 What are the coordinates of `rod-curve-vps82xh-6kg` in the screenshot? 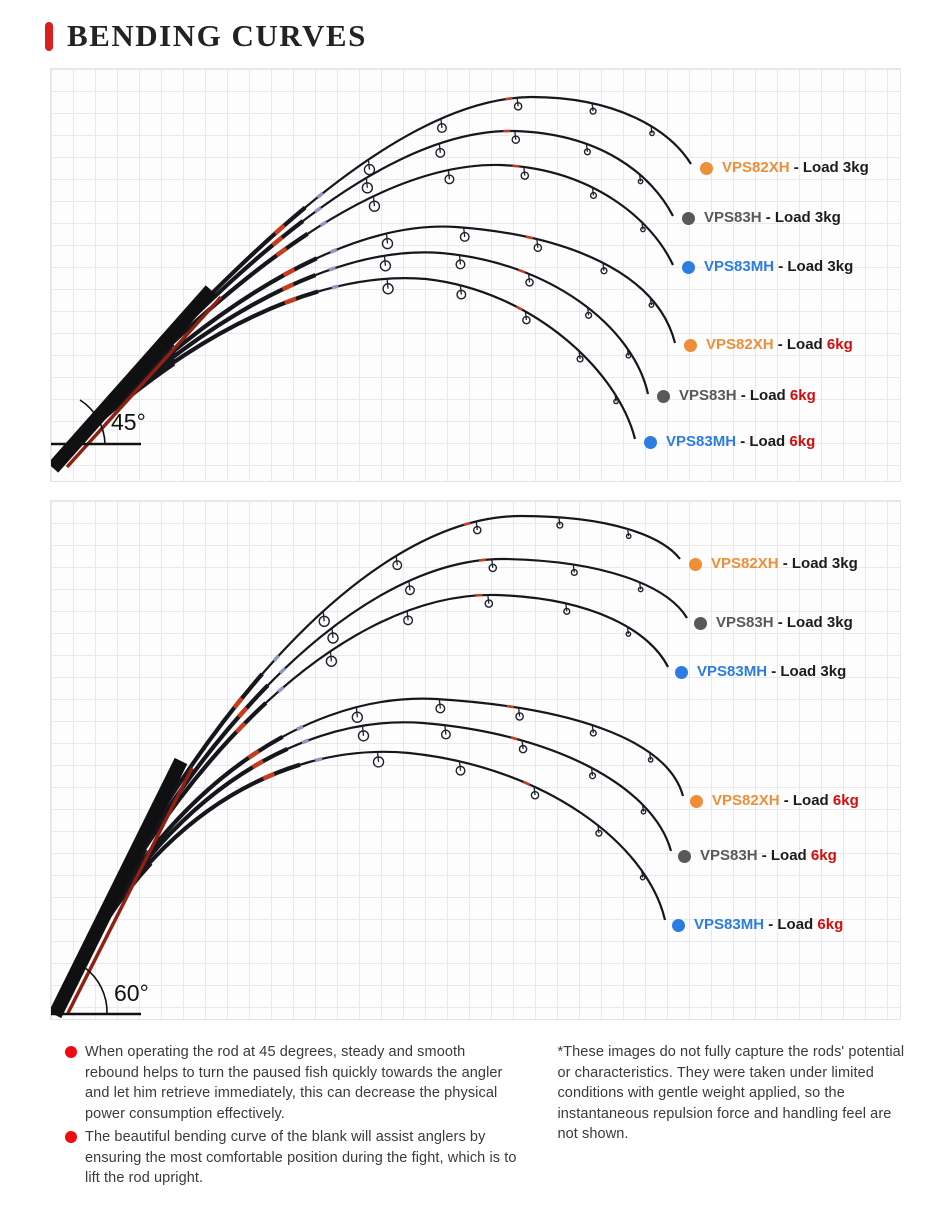 It's located at (365, 344).